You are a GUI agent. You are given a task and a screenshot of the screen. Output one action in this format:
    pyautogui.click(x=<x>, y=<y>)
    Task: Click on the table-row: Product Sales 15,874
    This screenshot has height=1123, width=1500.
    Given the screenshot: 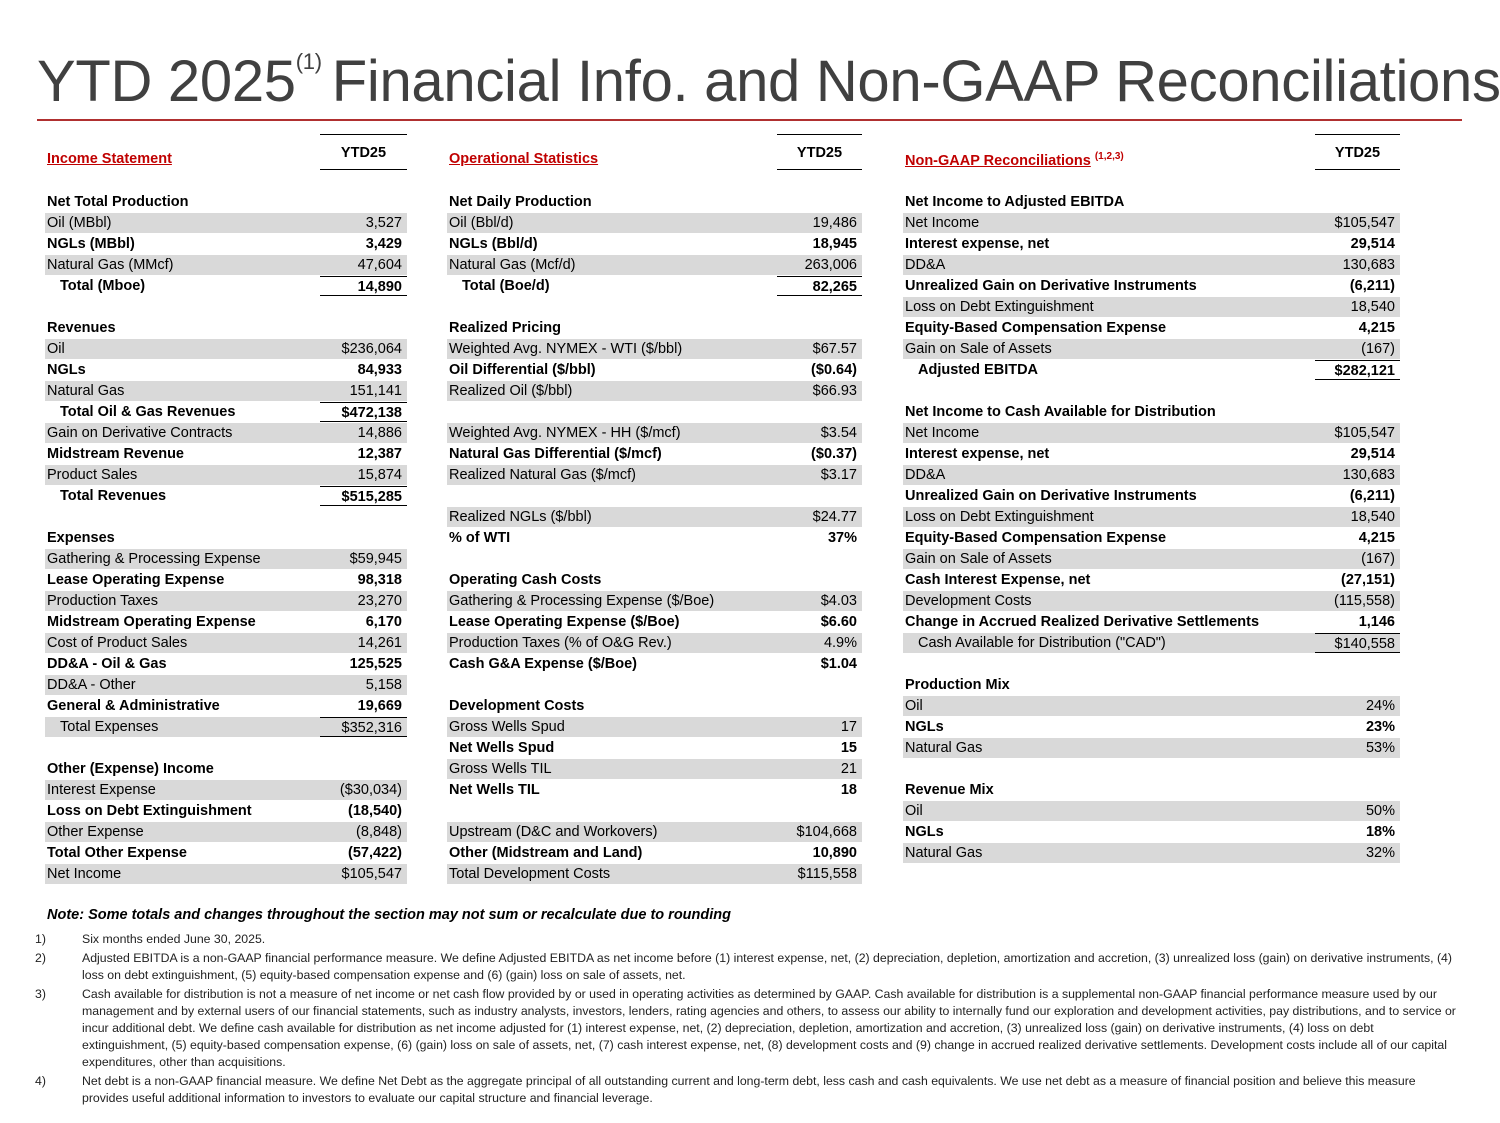 What is the action you would take?
    pyautogui.click(x=226, y=475)
    